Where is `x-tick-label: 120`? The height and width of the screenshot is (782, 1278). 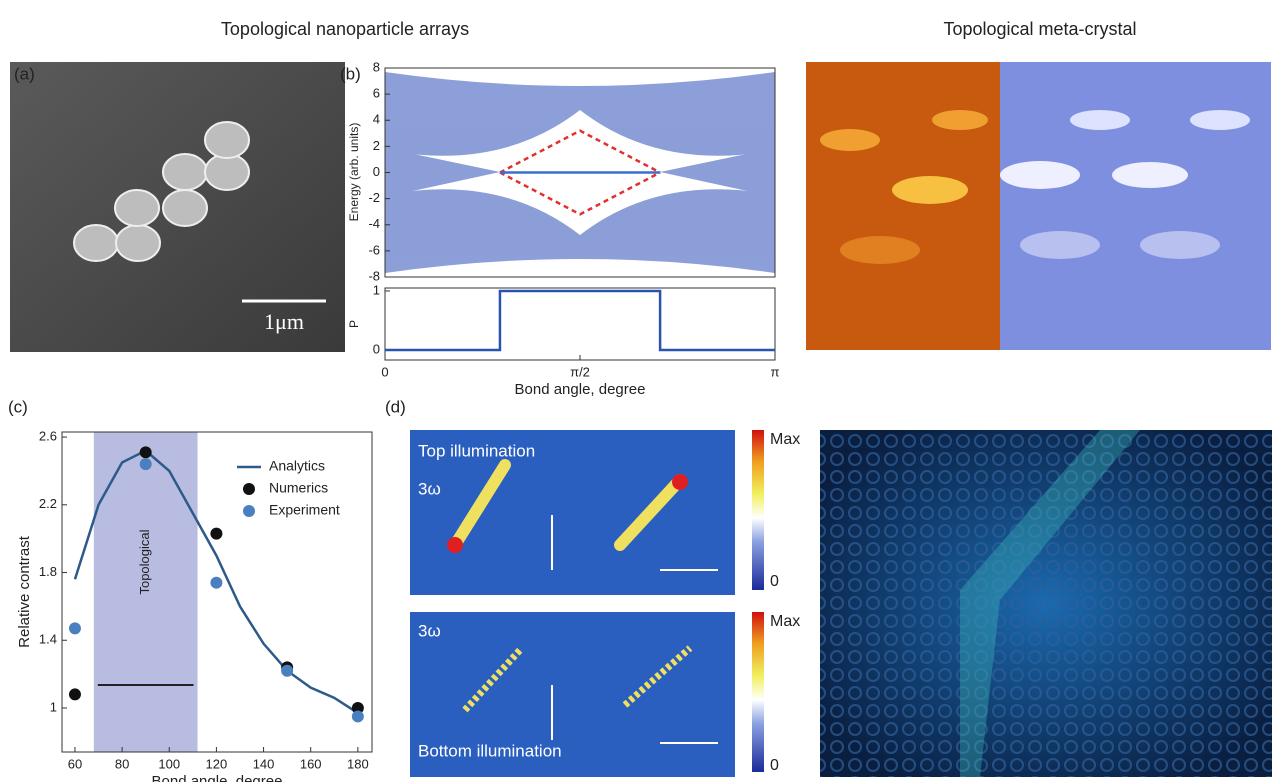
x-tick-label: 120 is located at coordinates (217, 763).